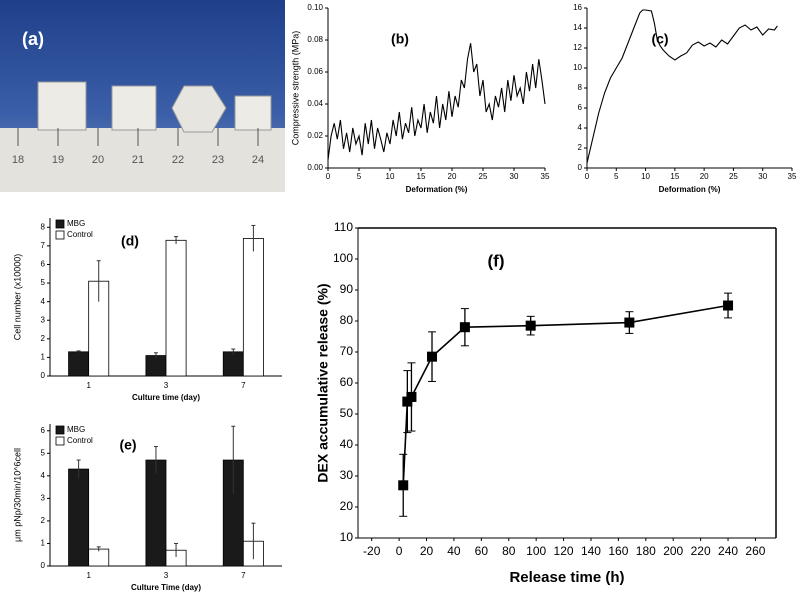  Describe the element at coordinates (400, 39) in the screenshot. I see `panel-label: (b)` at that location.